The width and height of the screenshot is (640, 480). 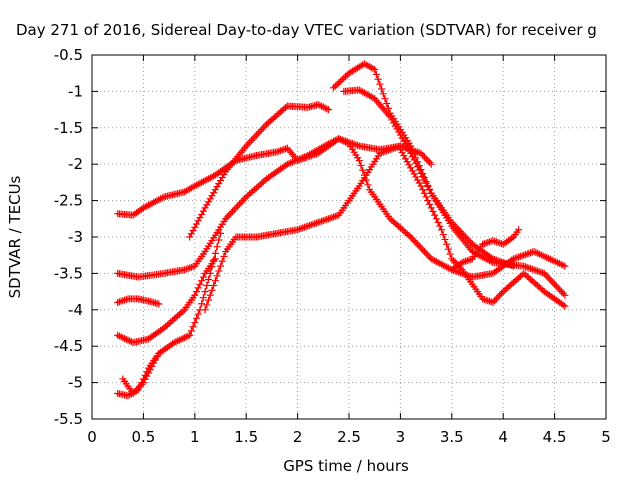 What do you see at coordinates (68, 419) in the screenshot?
I see `y-tick-label: -5.5` at bounding box center [68, 419].